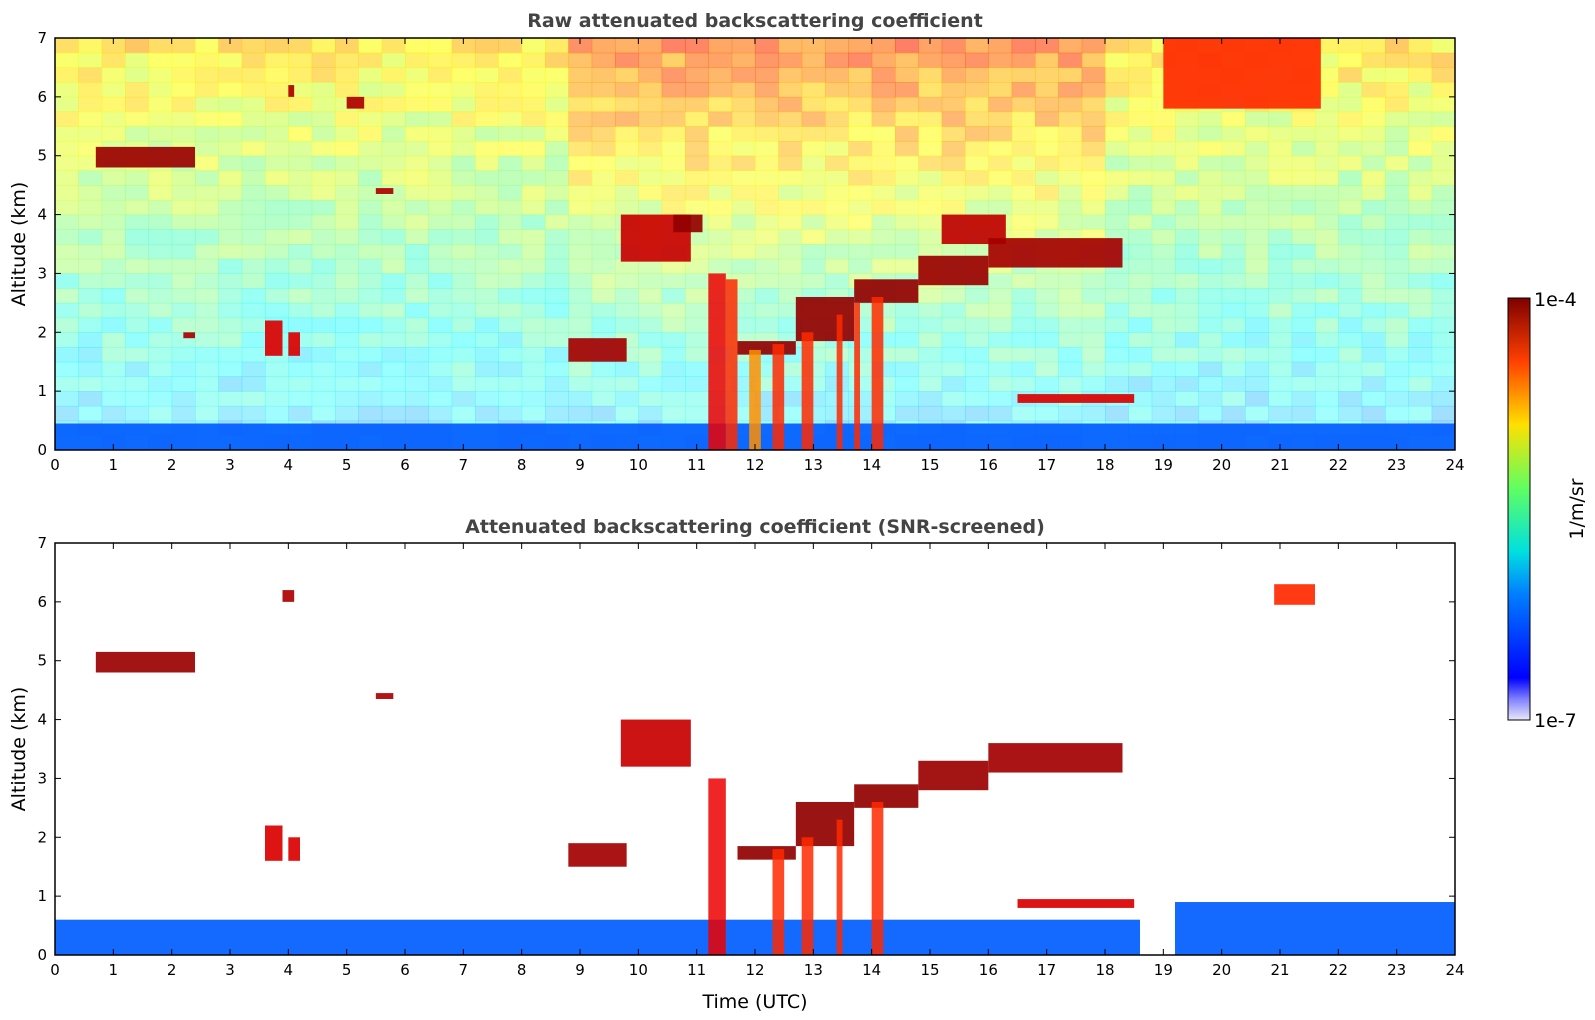 The width and height of the screenshot is (1595, 1020). What do you see at coordinates (288, 596) in the screenshot?
I see `feature-cloud` at bounding box center [288, 596].